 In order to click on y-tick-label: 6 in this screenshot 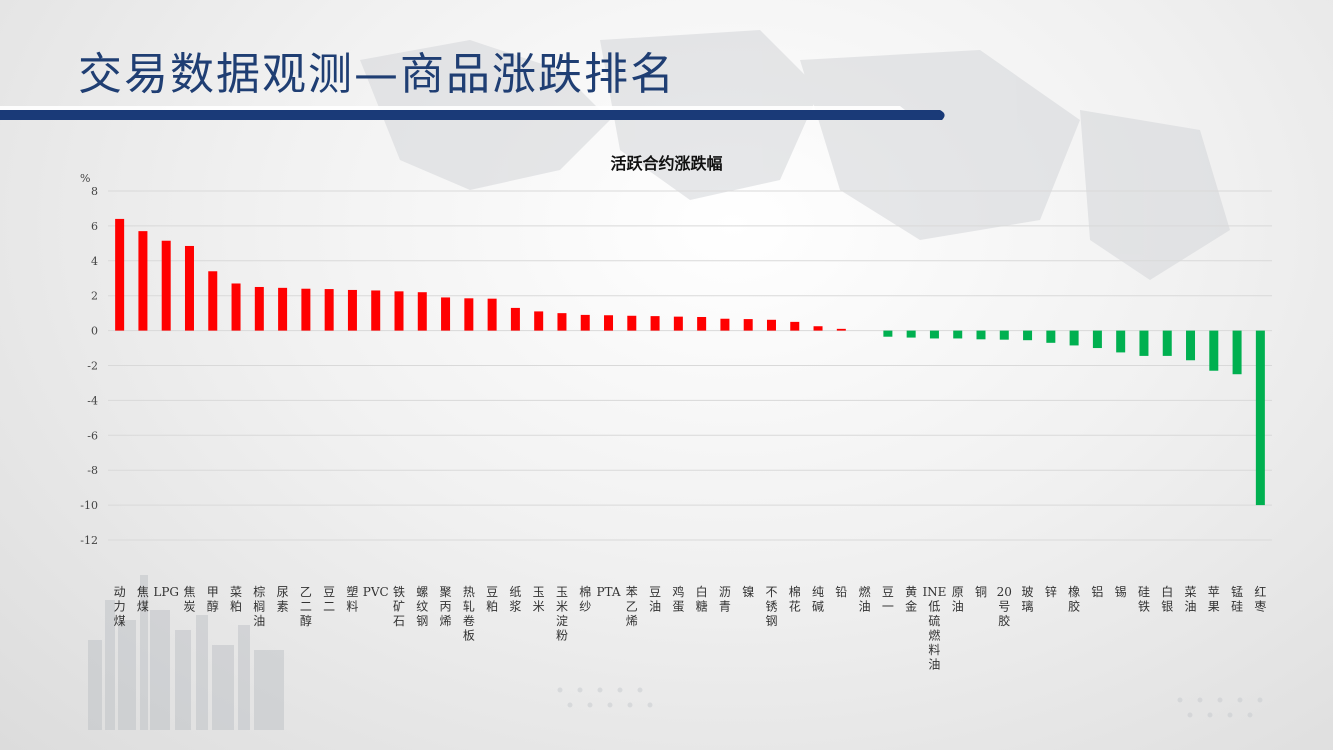, I will do `click(94, 226)`.